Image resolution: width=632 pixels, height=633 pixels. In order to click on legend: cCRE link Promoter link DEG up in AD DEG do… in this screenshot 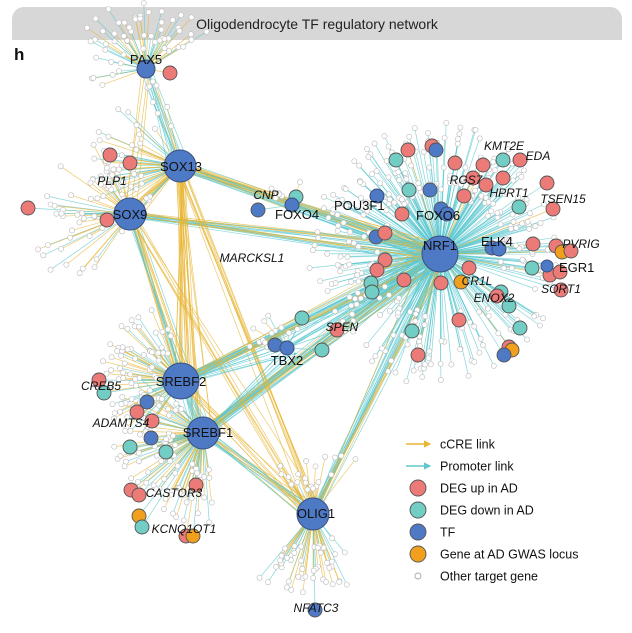, I will do `click(492, 511)`.